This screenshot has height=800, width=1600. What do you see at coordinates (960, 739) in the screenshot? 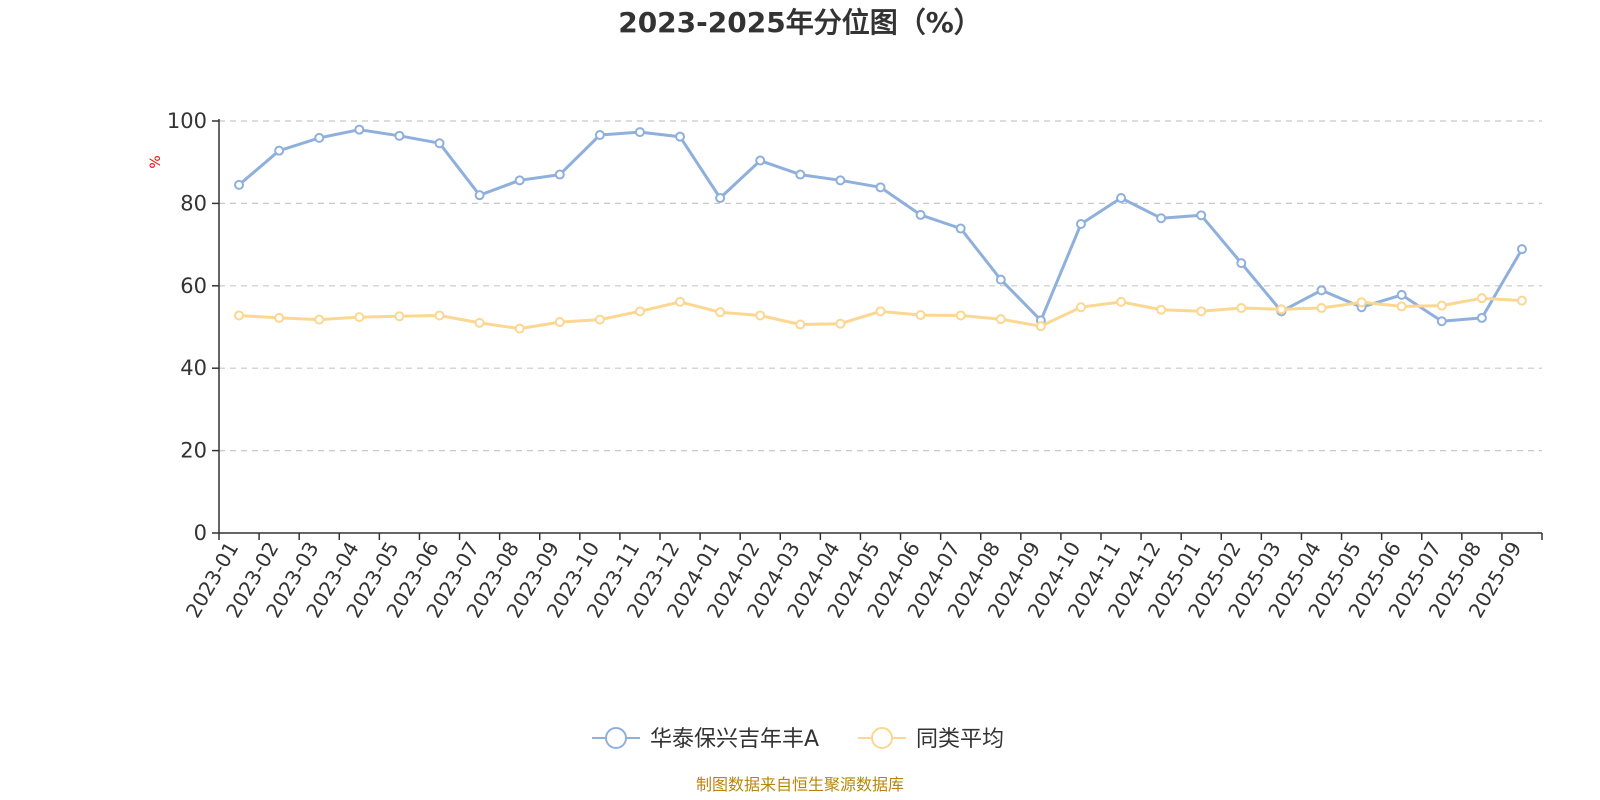
I see `legend-label: 同类平均` at bounding box center [960, 739].